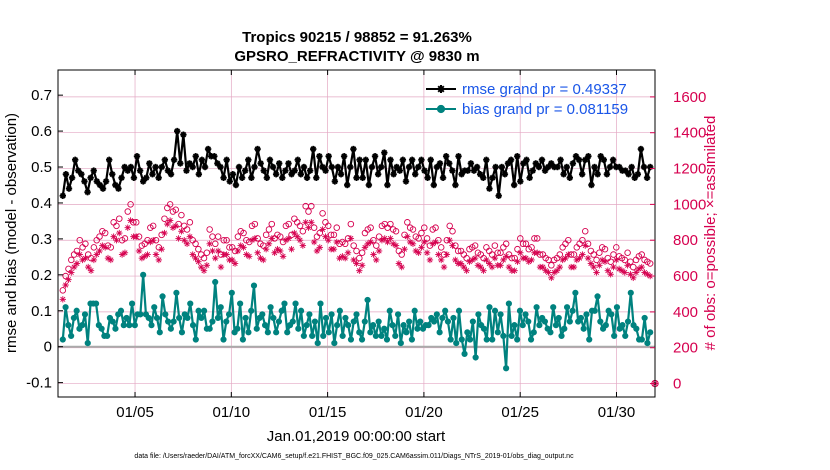  What do you see at coordinates (356, 56) in the screenshot?
I see `chart-subtitle: GPSRO_REFRACTIVITY @ 9830 m` at bounding box center [356, 56].